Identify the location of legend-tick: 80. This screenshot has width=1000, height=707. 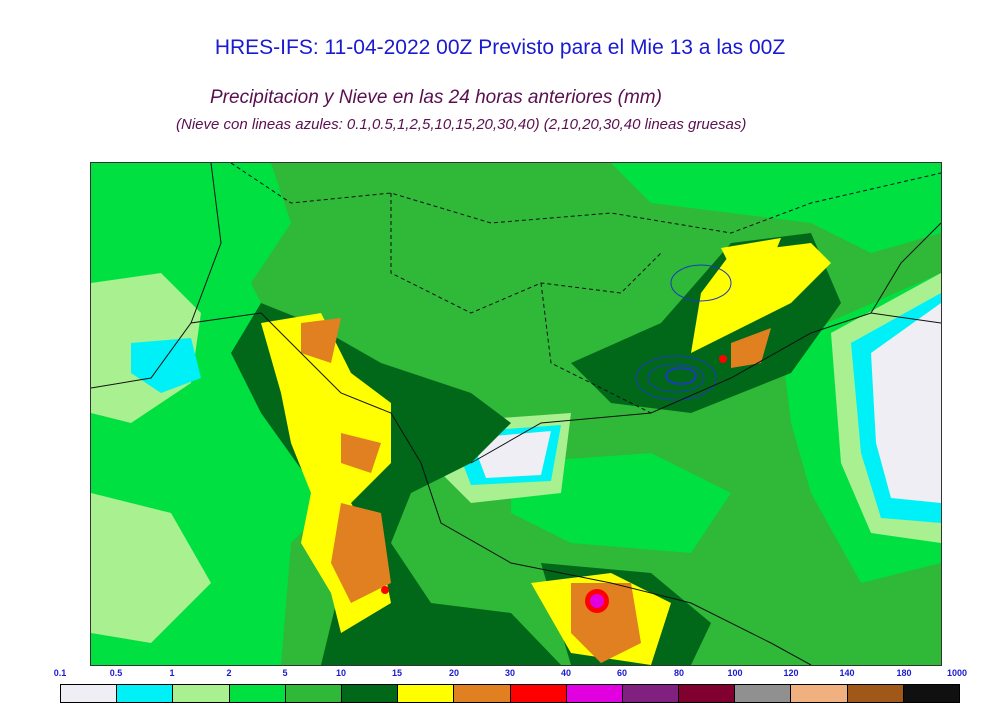
(679, 673).